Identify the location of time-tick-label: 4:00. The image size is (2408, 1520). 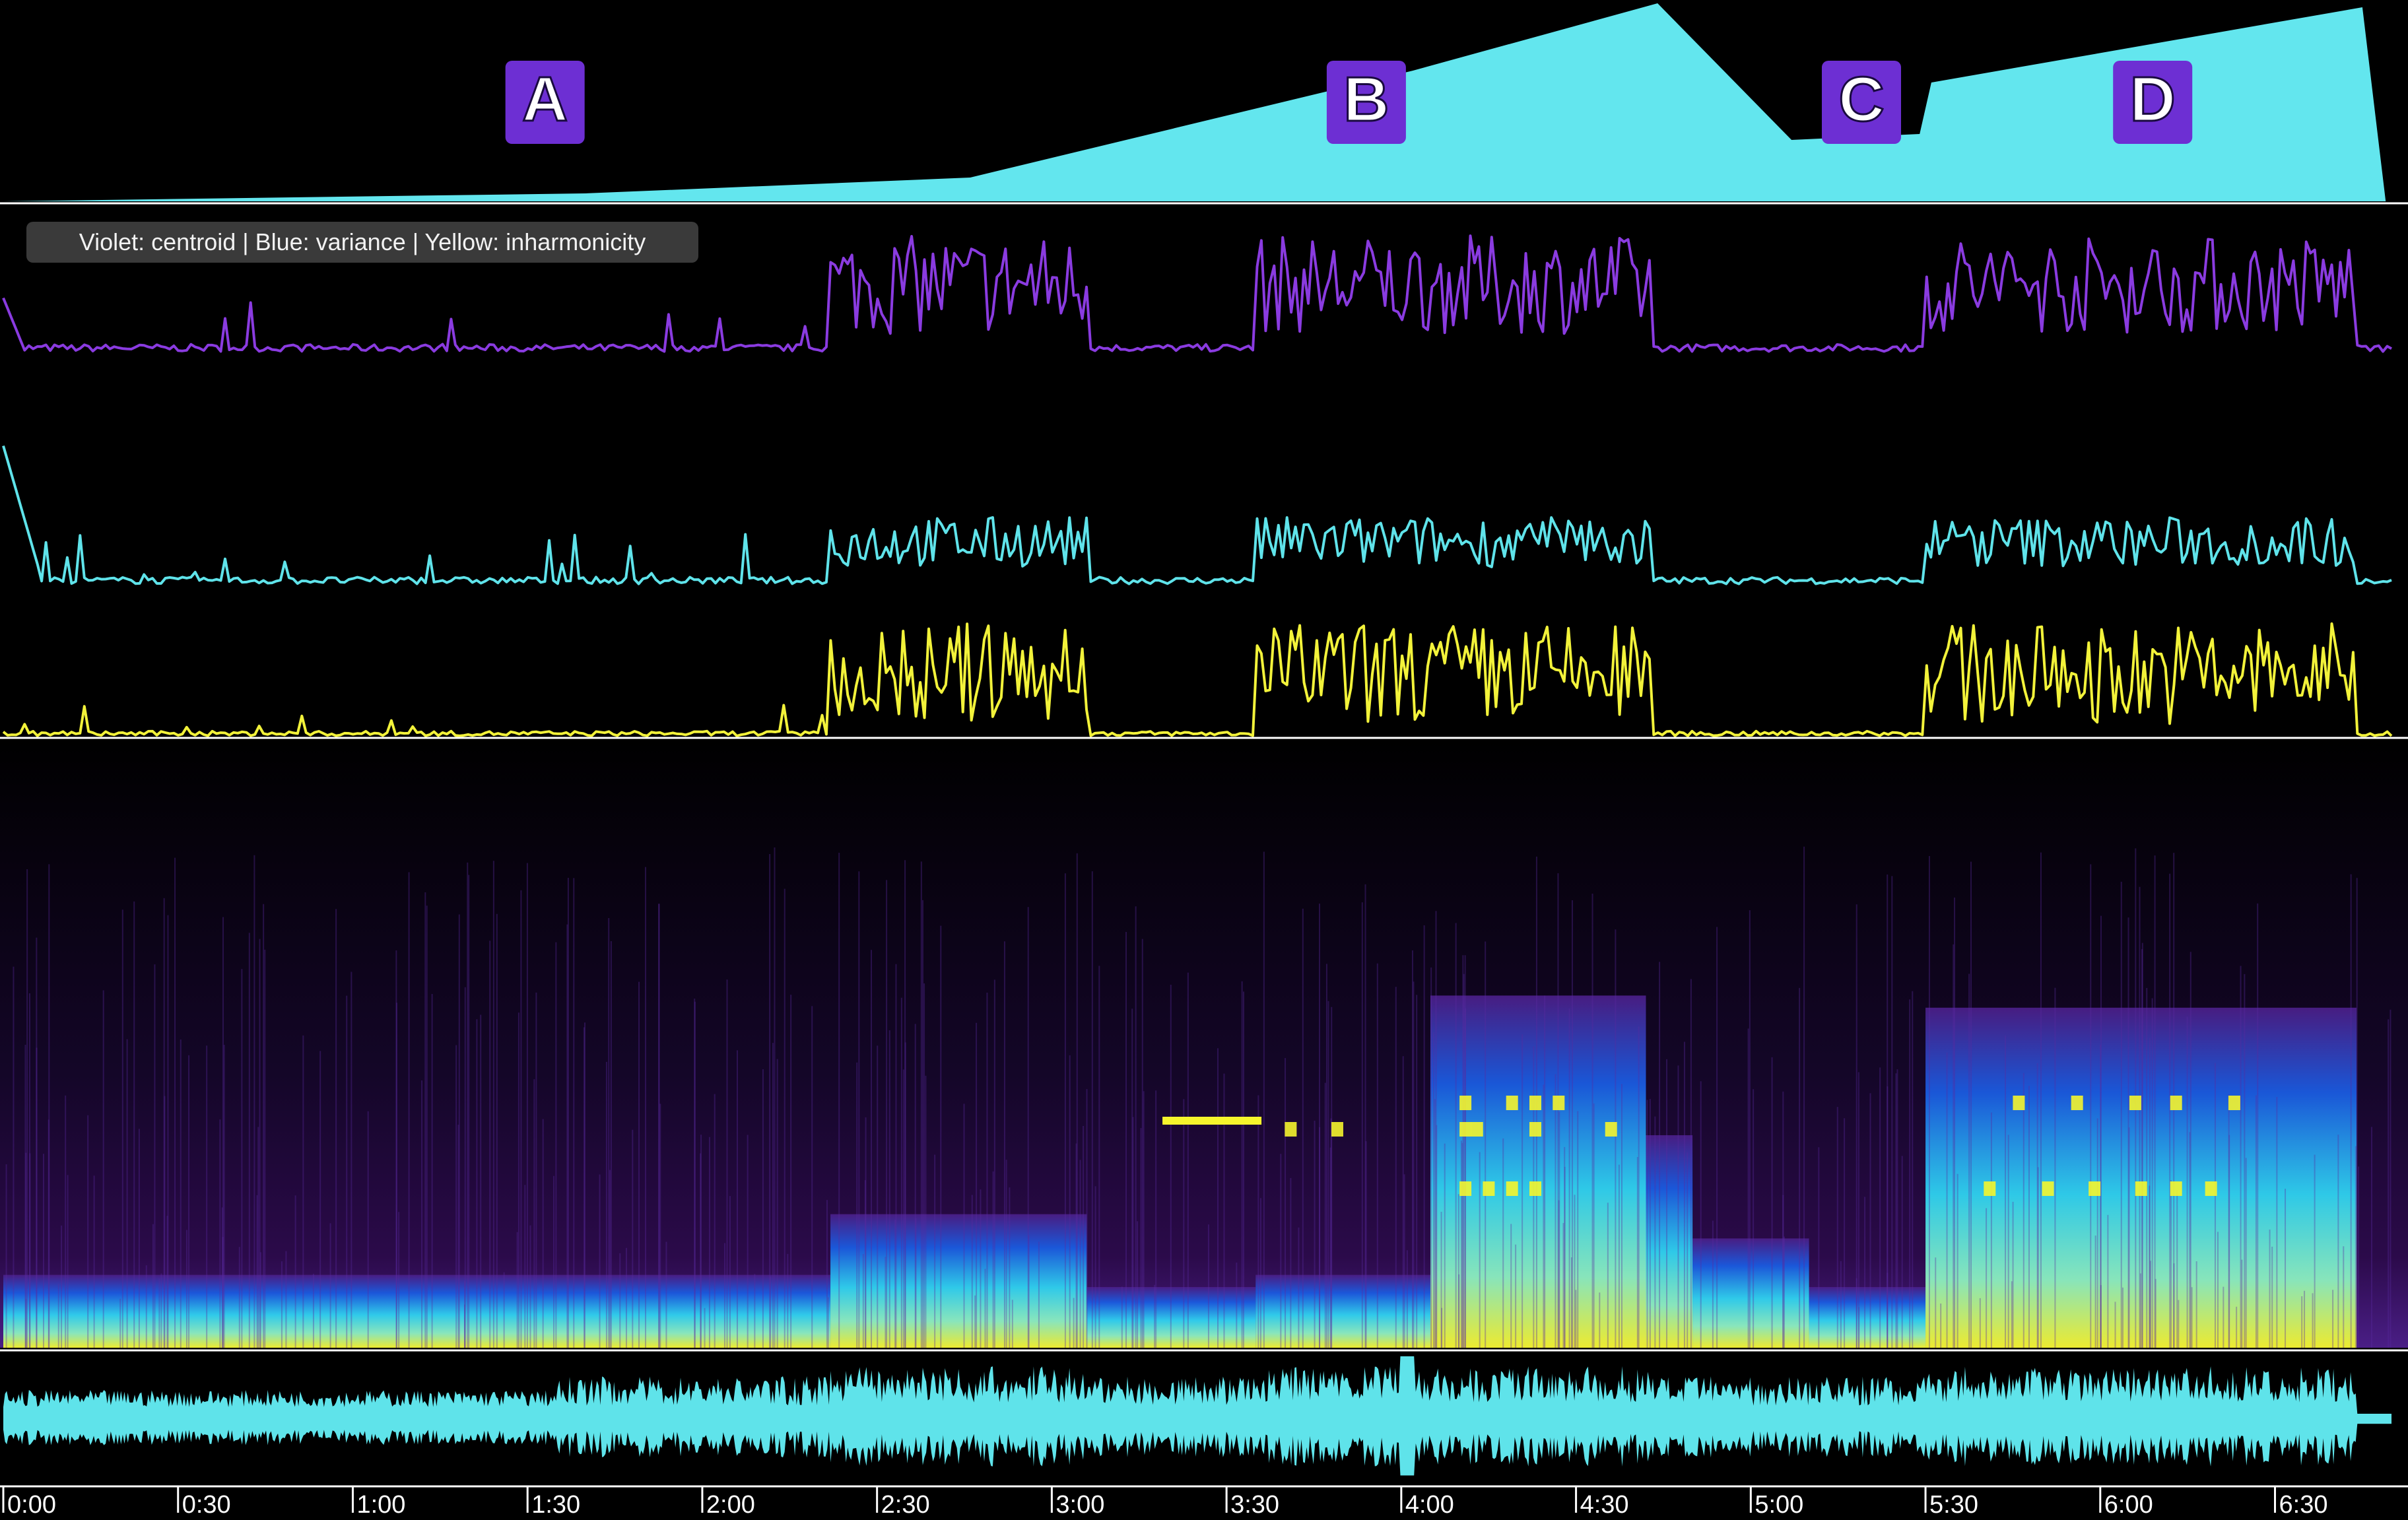
(1429, 1505).